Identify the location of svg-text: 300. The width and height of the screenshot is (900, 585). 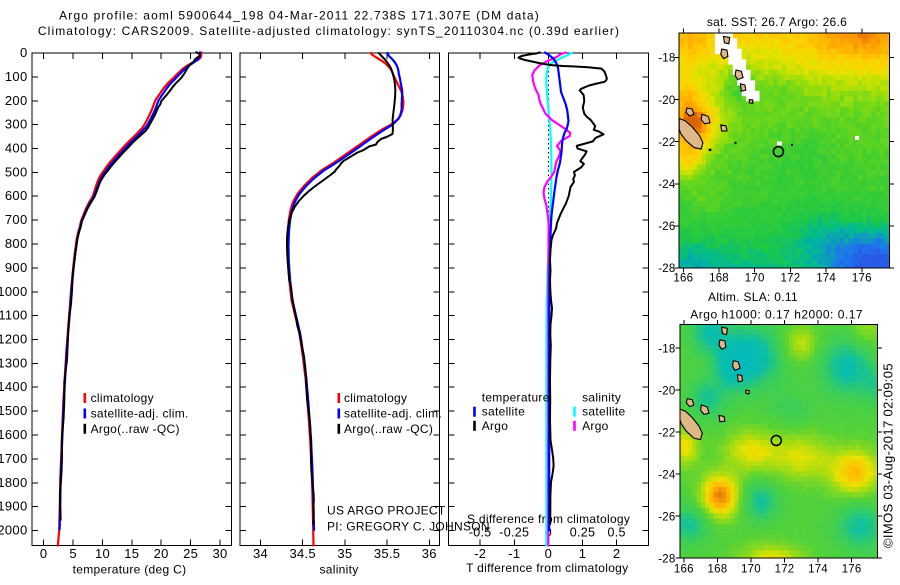
(16, 124).